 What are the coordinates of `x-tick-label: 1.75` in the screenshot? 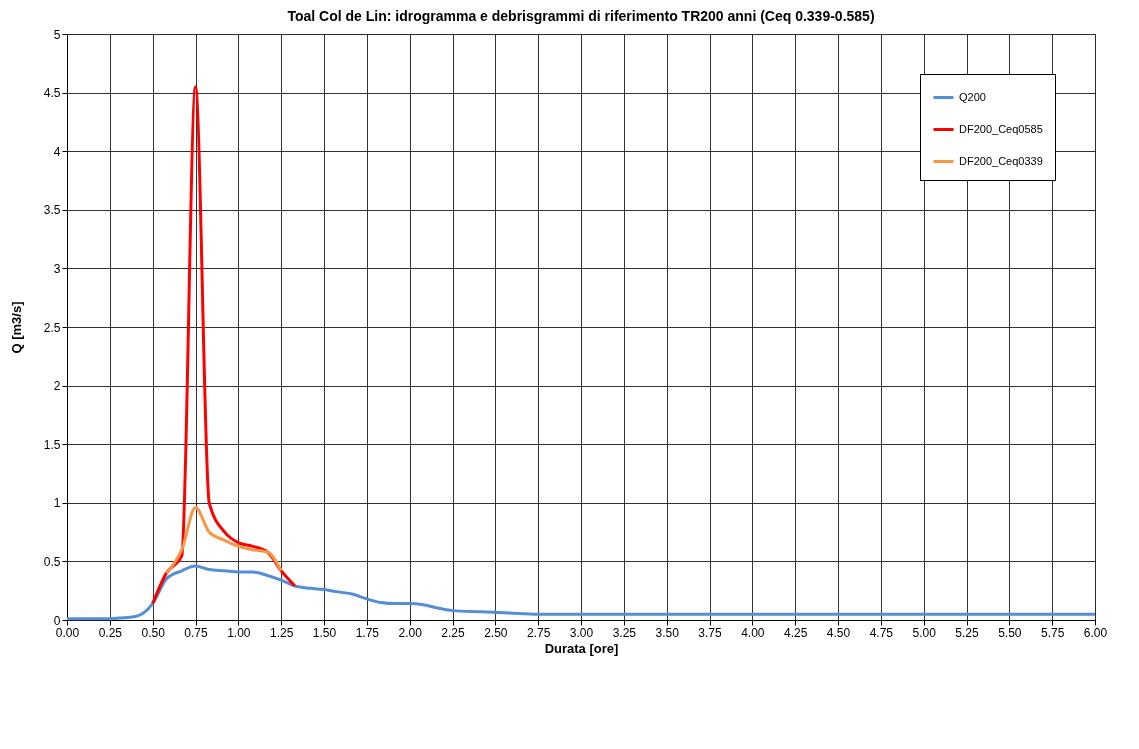 It's located at (367, 632).